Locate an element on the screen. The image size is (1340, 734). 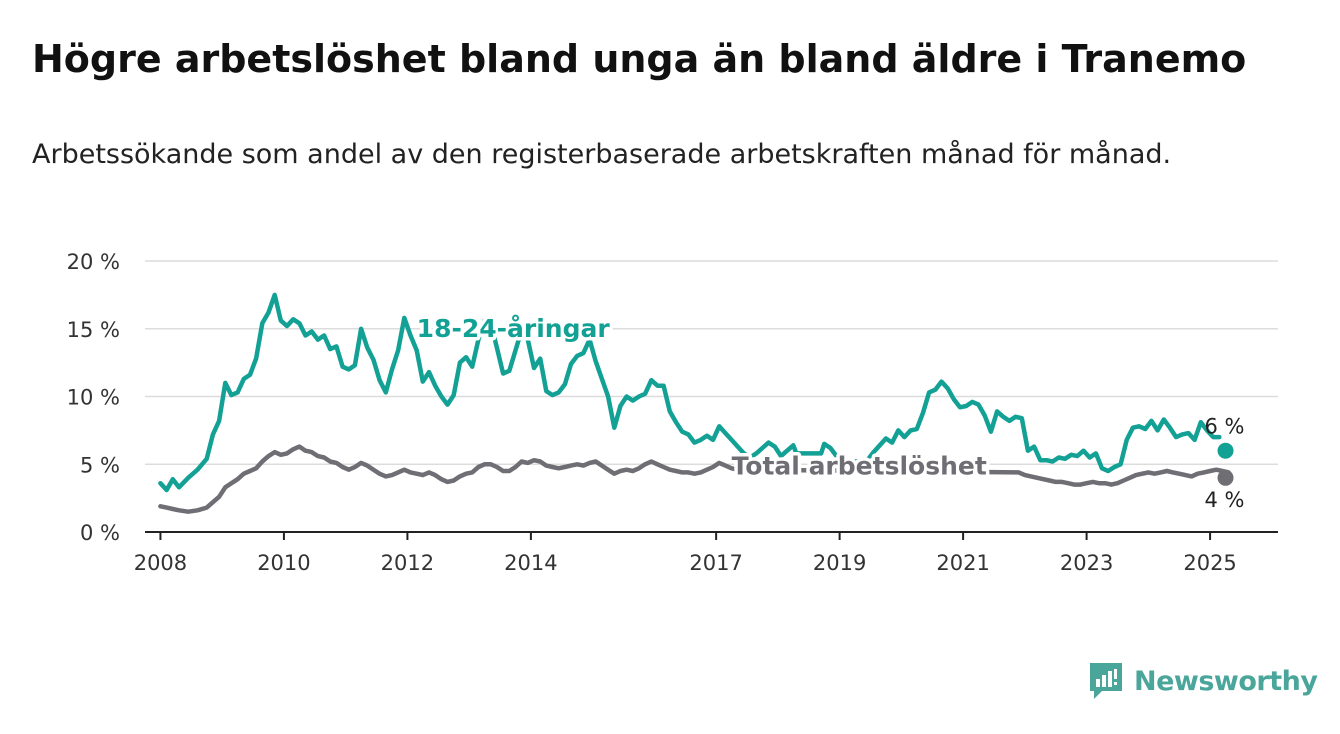
end-value-label: 6 % is located at coordinates (1225, 427).